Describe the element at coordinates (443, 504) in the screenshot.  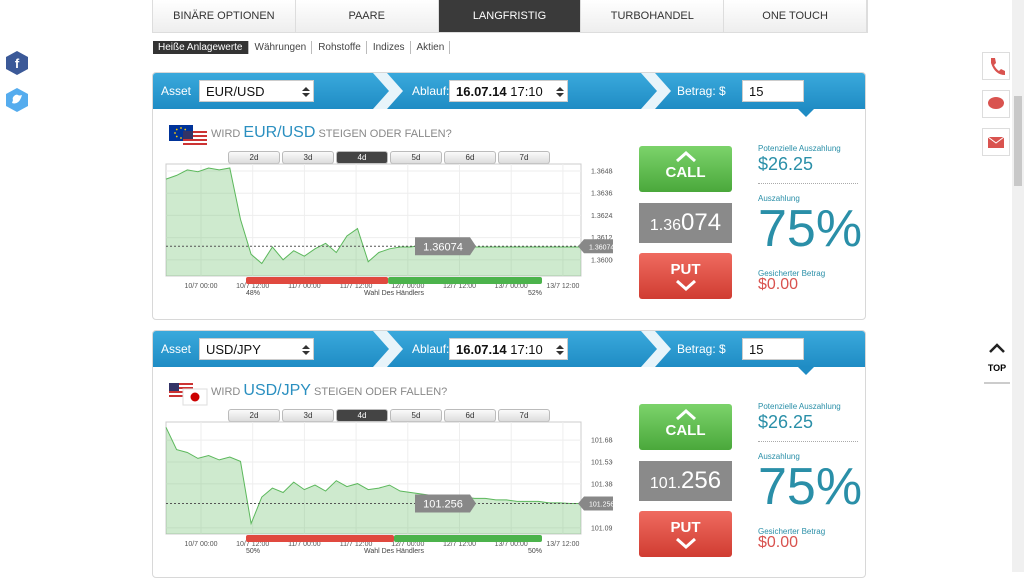
I see `current-value: 101.256` at that location.